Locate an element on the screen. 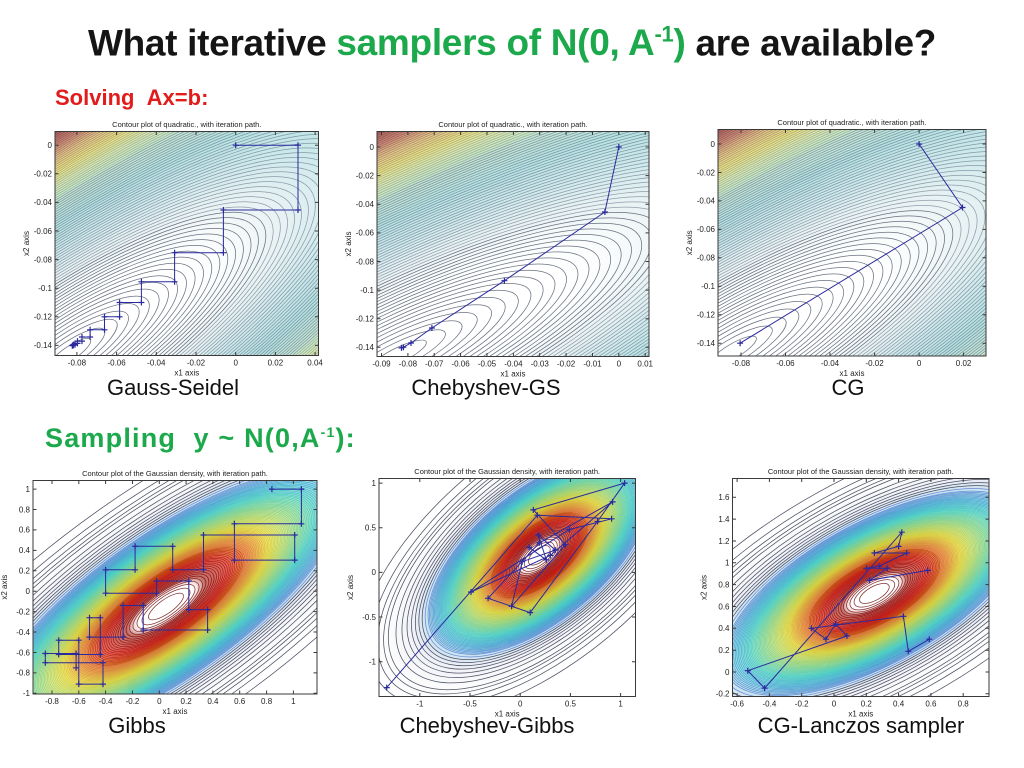 This screenshot has height=768, width=1024. svg-text: -0.09 is located at coordinates (381, 364).